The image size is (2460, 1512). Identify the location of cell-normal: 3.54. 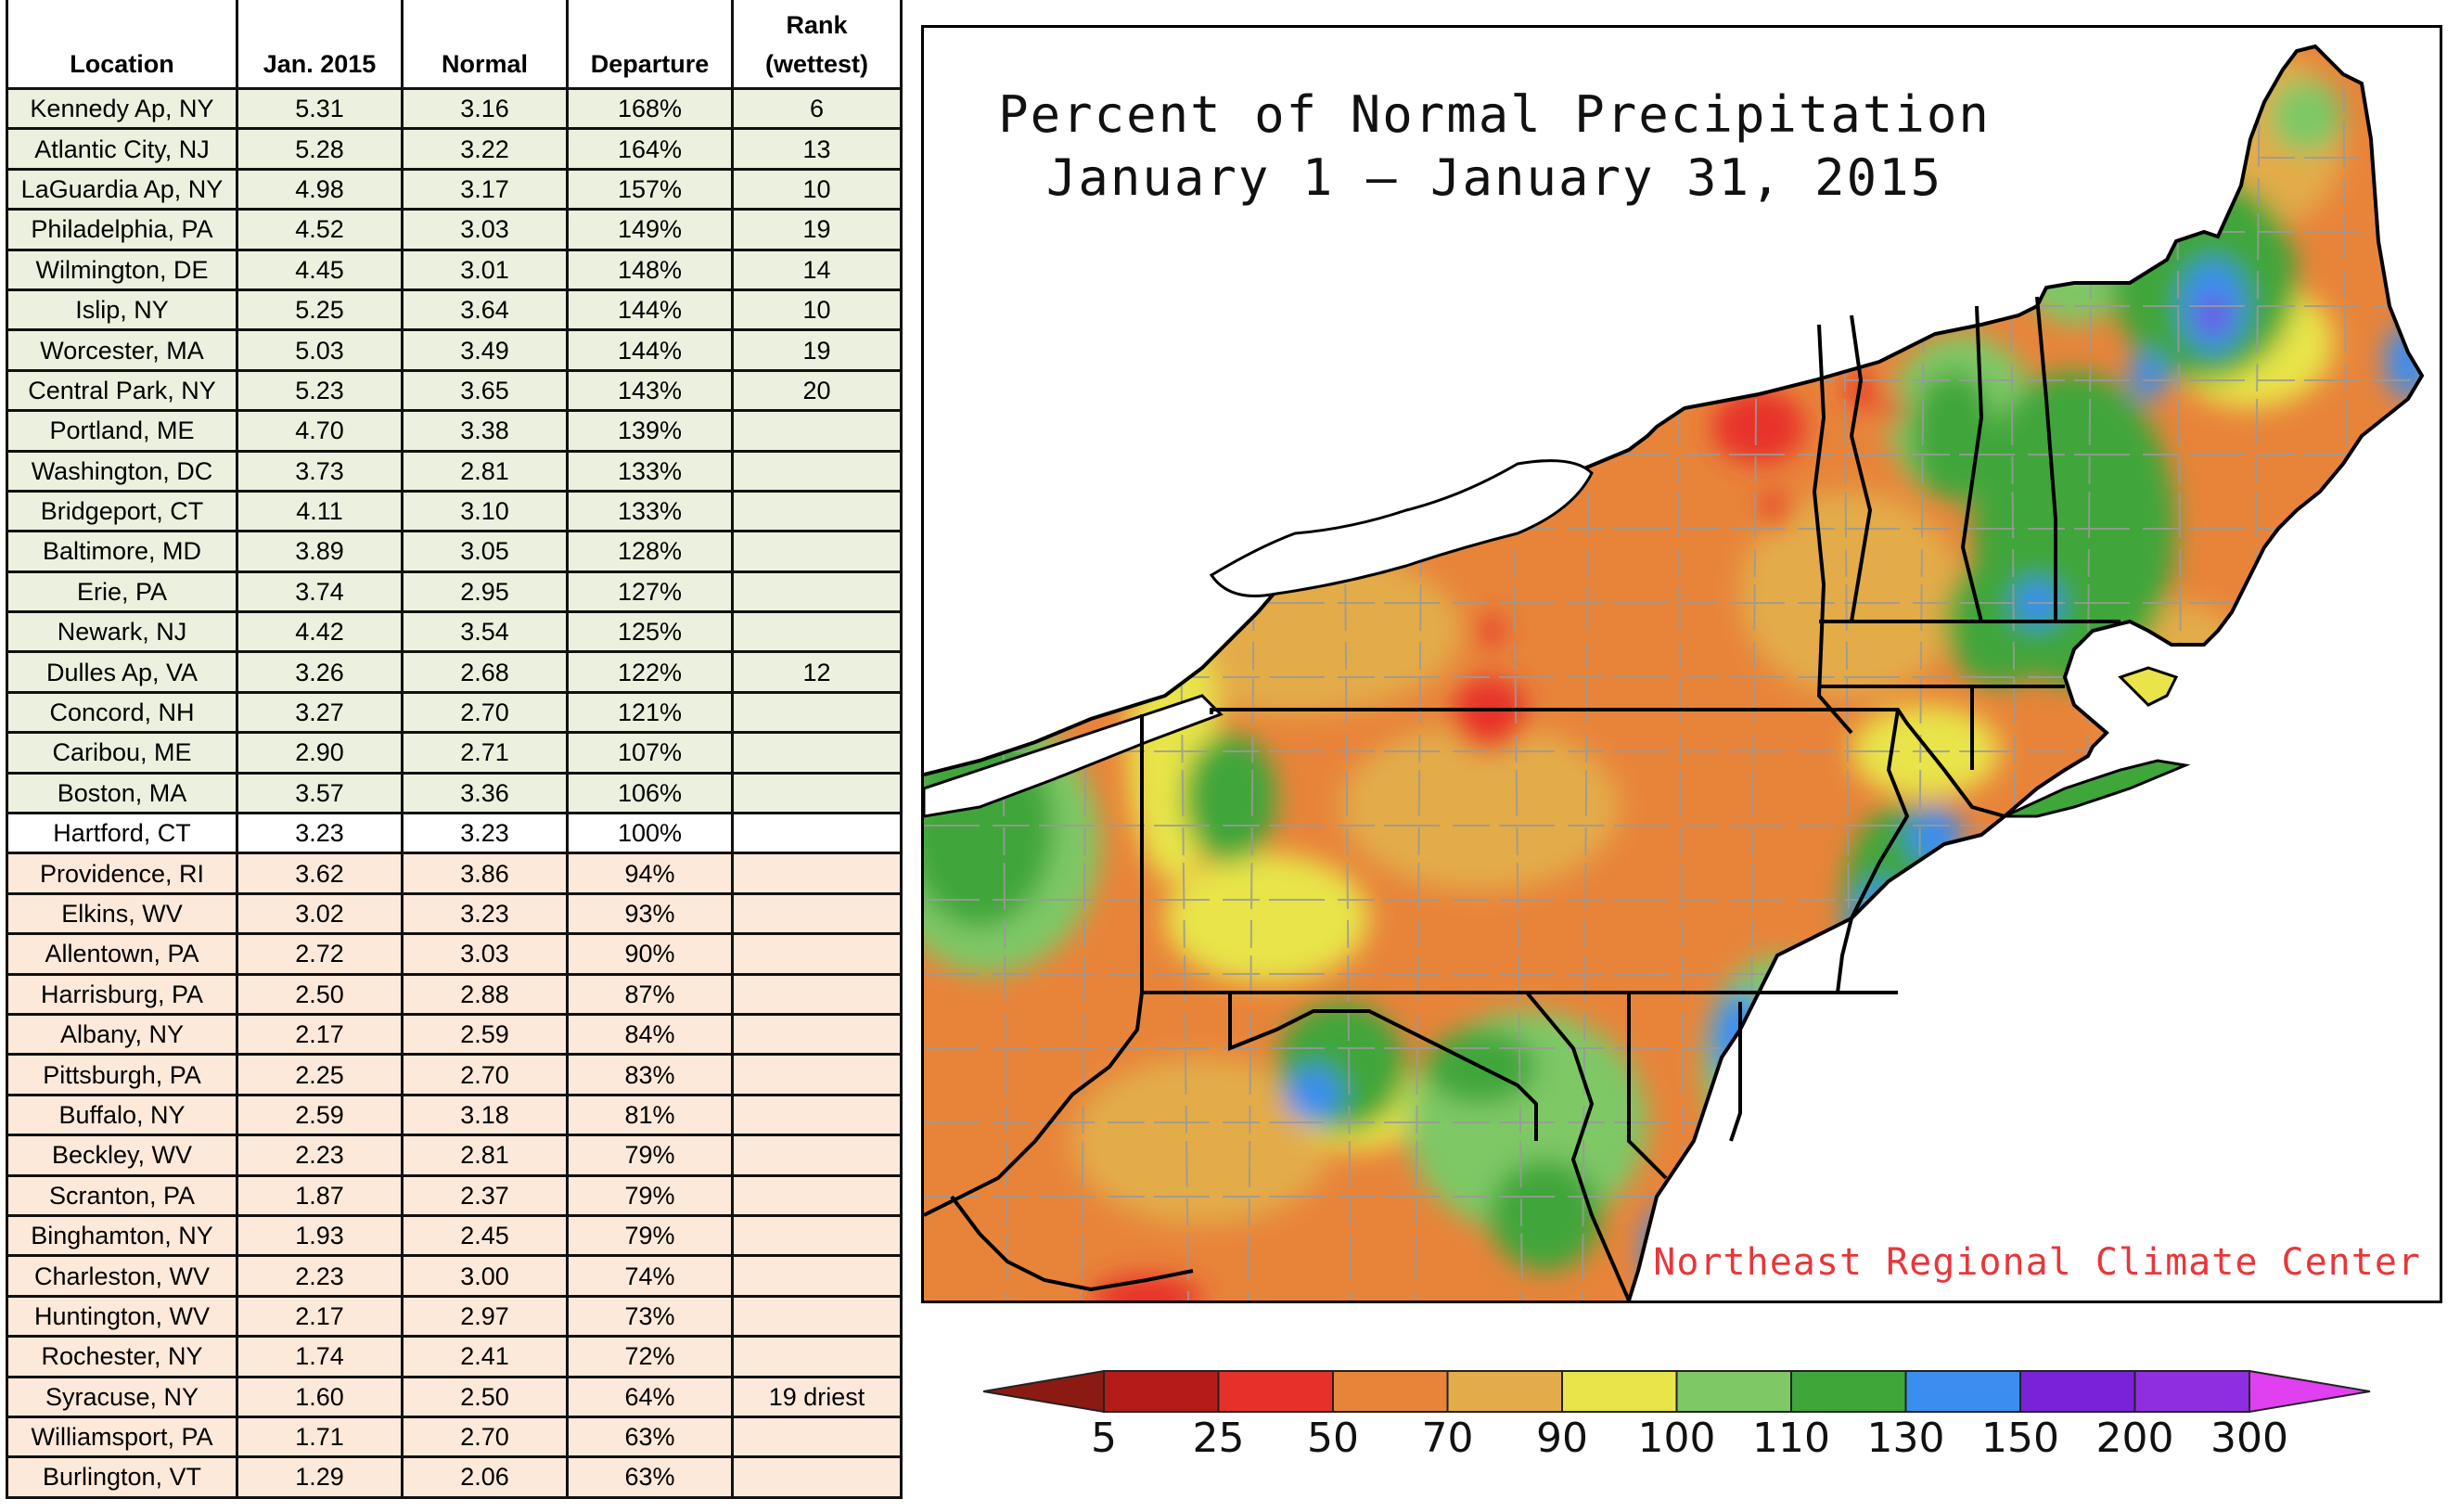
(485, 632).